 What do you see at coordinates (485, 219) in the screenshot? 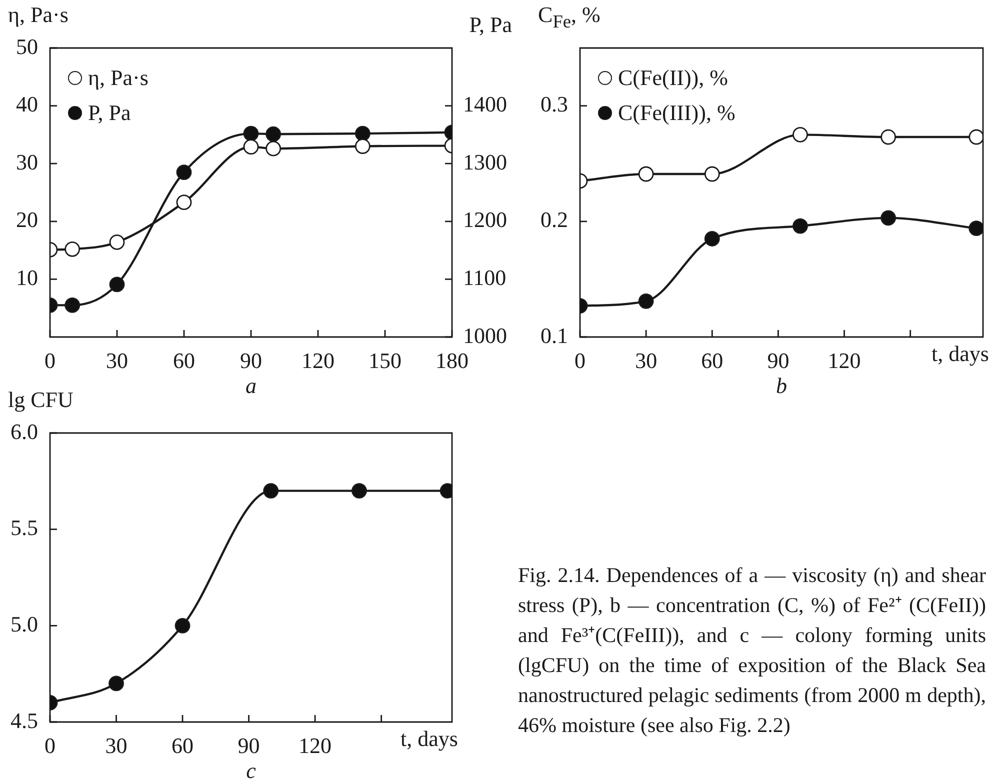
I see `y2-tick-label: 1200` at bounding box center [485, 219].